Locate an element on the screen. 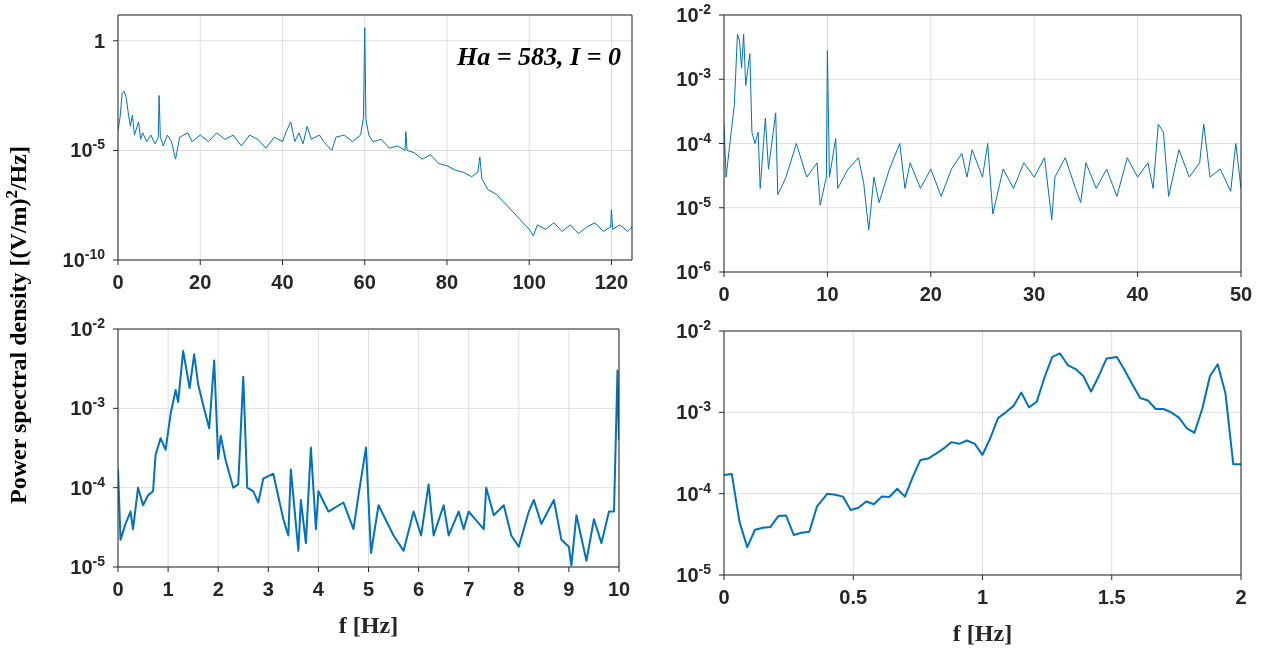 This screenshot has width=1262, height=660. x-tick-label: 1.5 is located at coordinates (1111, 597).